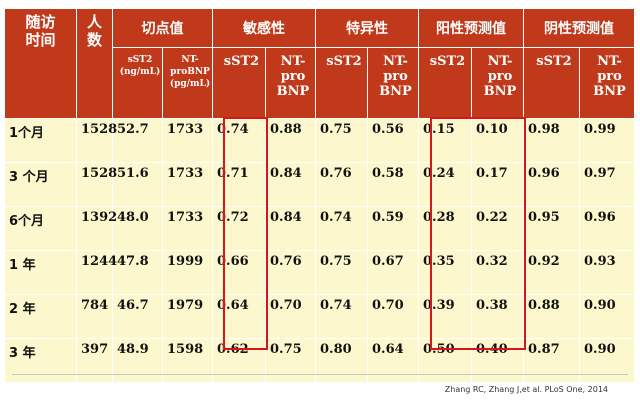  I want to click on cell-ppv-bnp: 0.32, so click(497, 272).